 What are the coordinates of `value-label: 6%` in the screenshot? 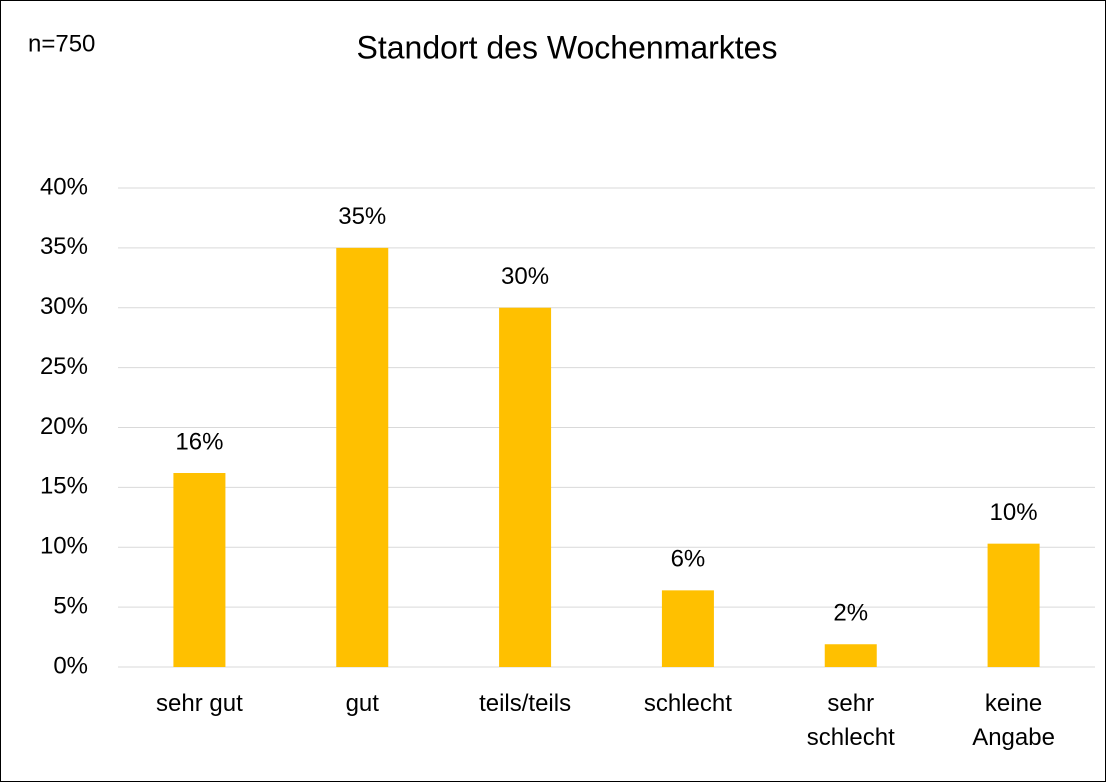 It's located at (688, 559).